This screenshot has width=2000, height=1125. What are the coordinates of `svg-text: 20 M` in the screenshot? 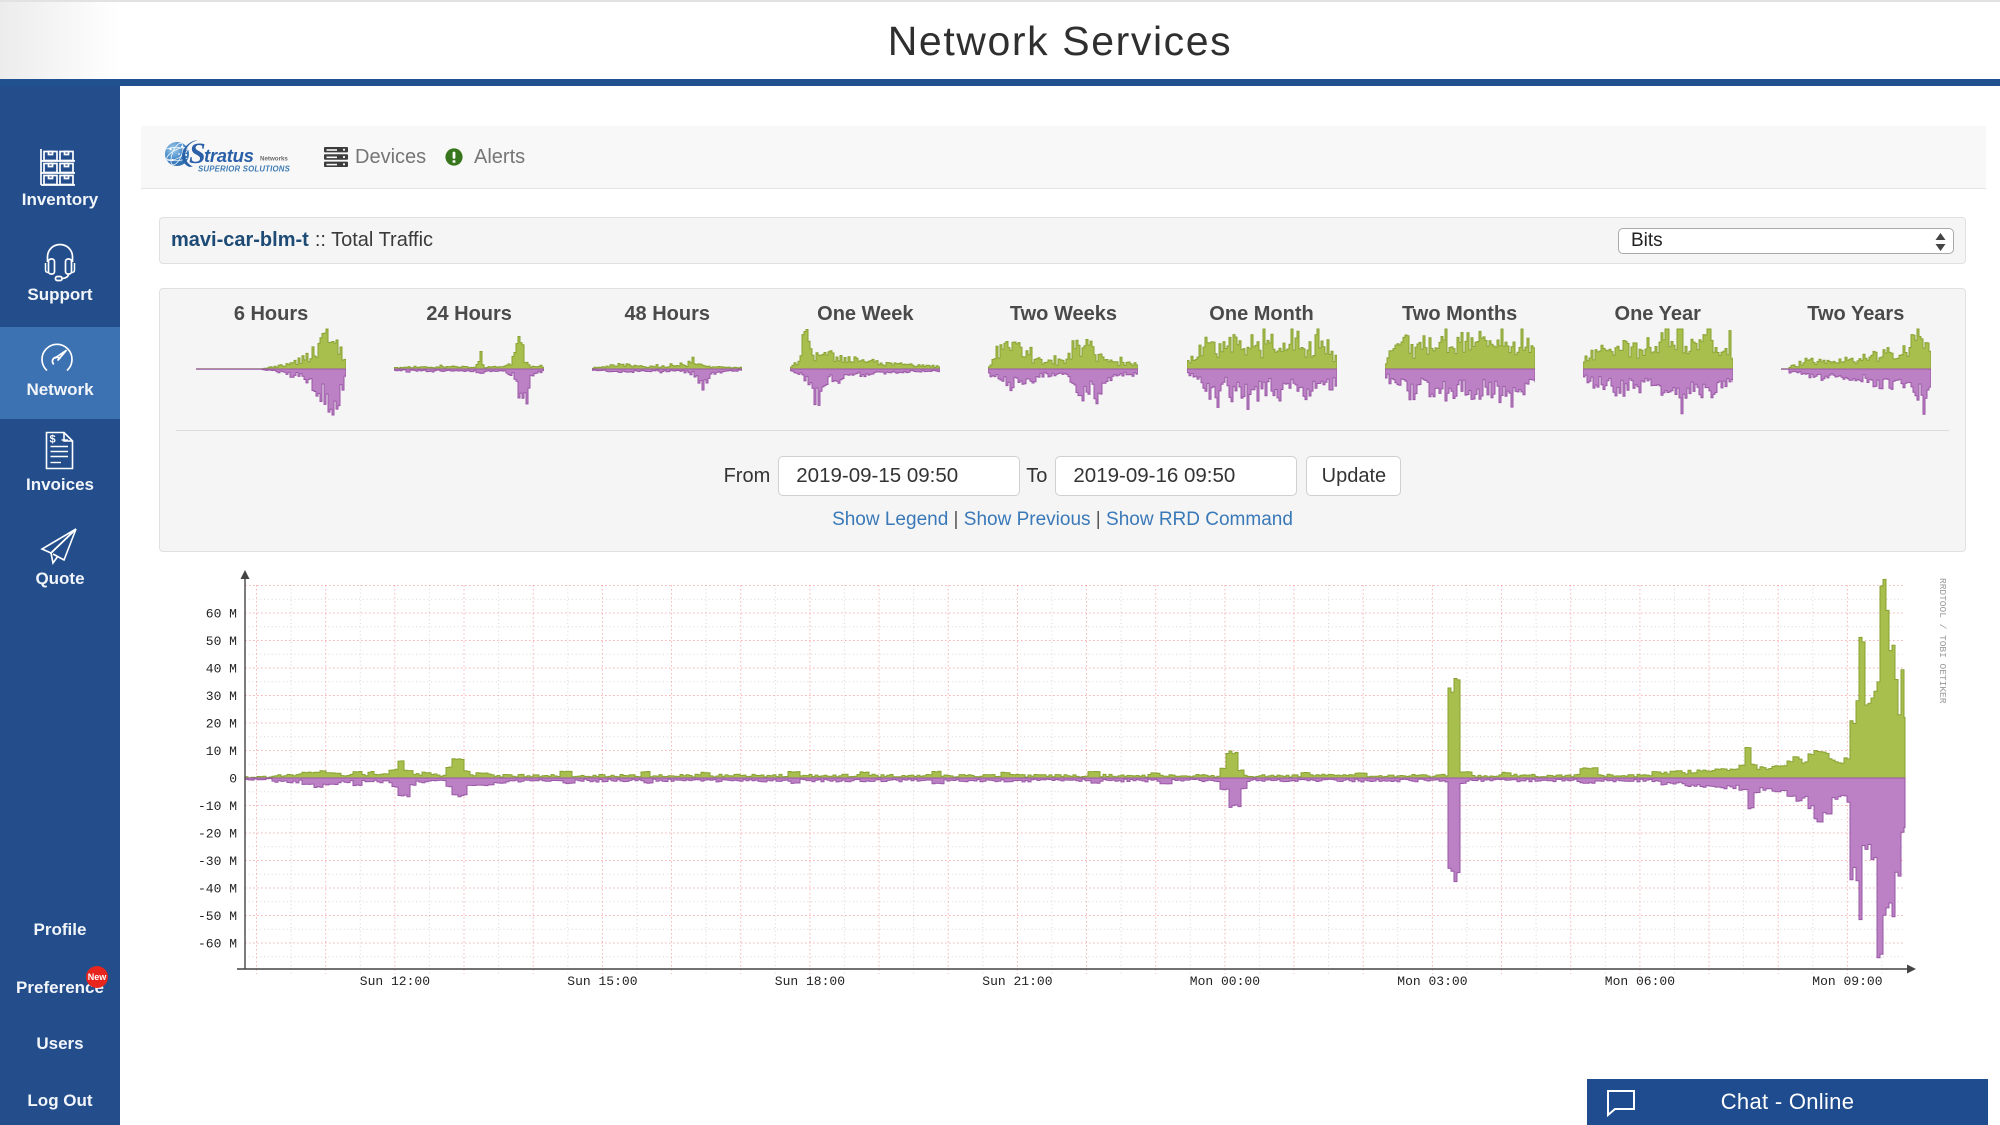 It's located at (221, 724).